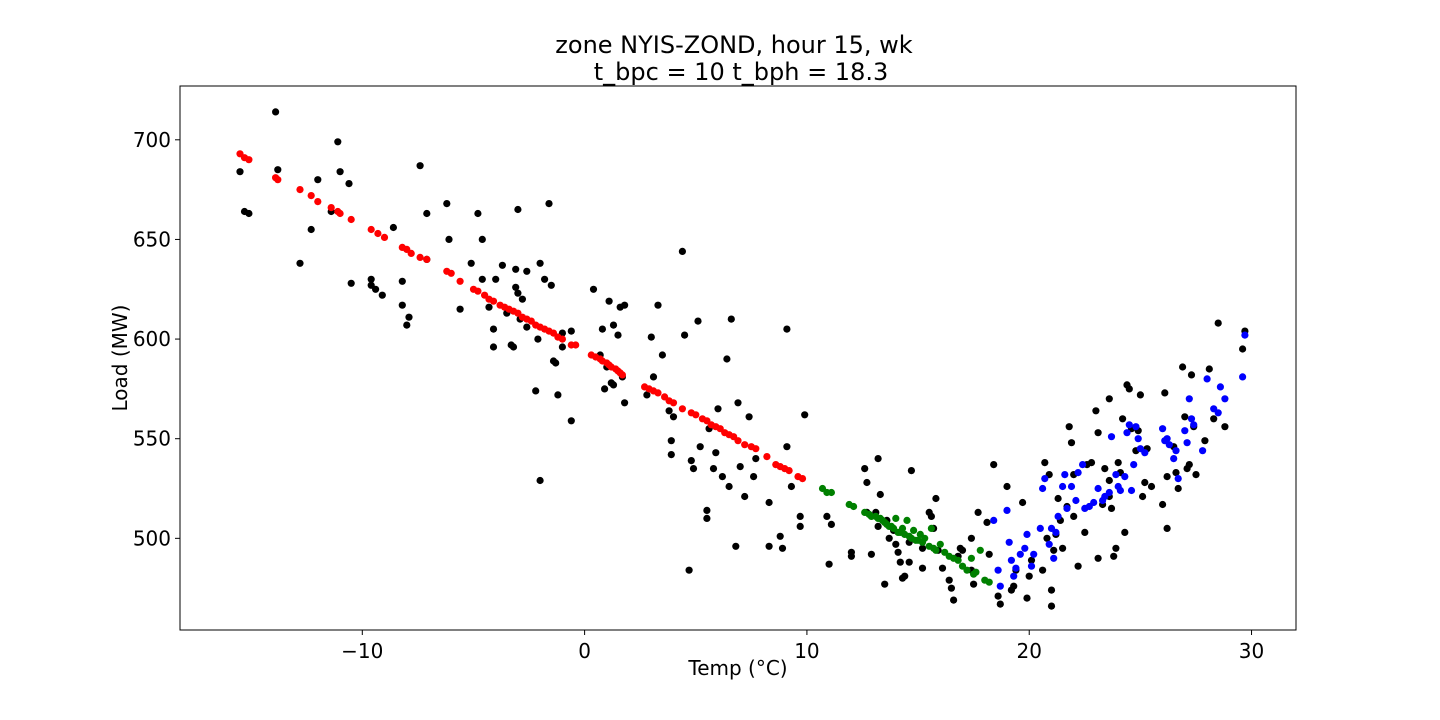  I want to click on x-tick-label: −10, so click(362, 651).